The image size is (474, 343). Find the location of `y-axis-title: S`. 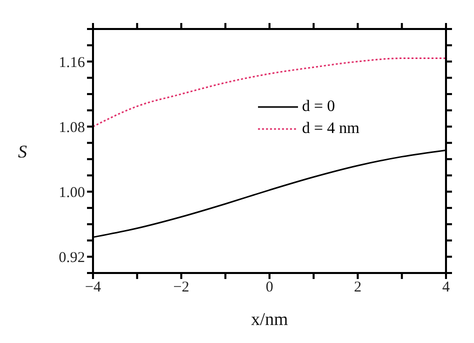

y-axis-title: S is located at coordinates (22, 151).